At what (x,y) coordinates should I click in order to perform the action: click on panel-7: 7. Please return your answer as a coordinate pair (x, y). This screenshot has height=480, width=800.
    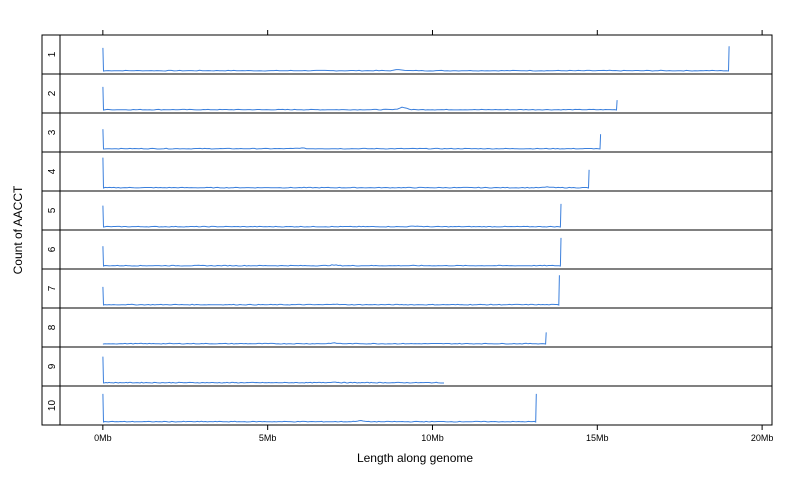
    Looking at the image, I should click on (407, 288).